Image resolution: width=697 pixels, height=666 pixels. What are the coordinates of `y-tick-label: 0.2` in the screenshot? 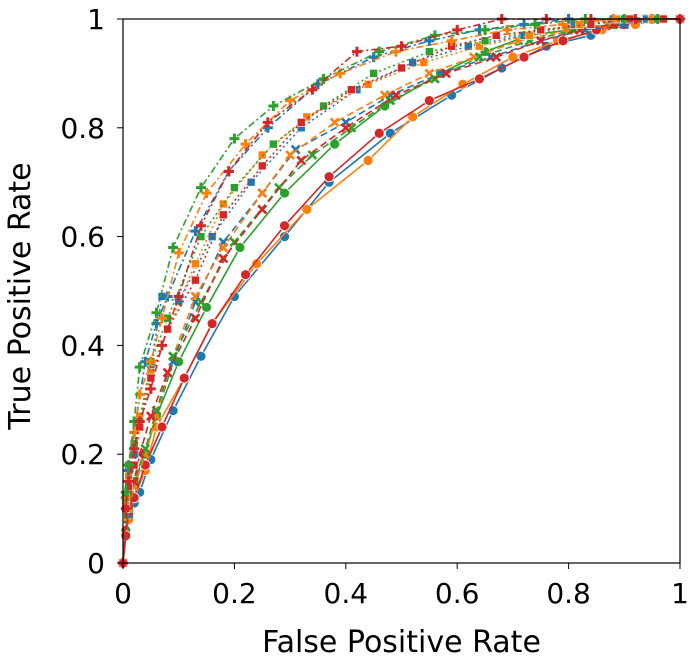 It's located at (82, 454).